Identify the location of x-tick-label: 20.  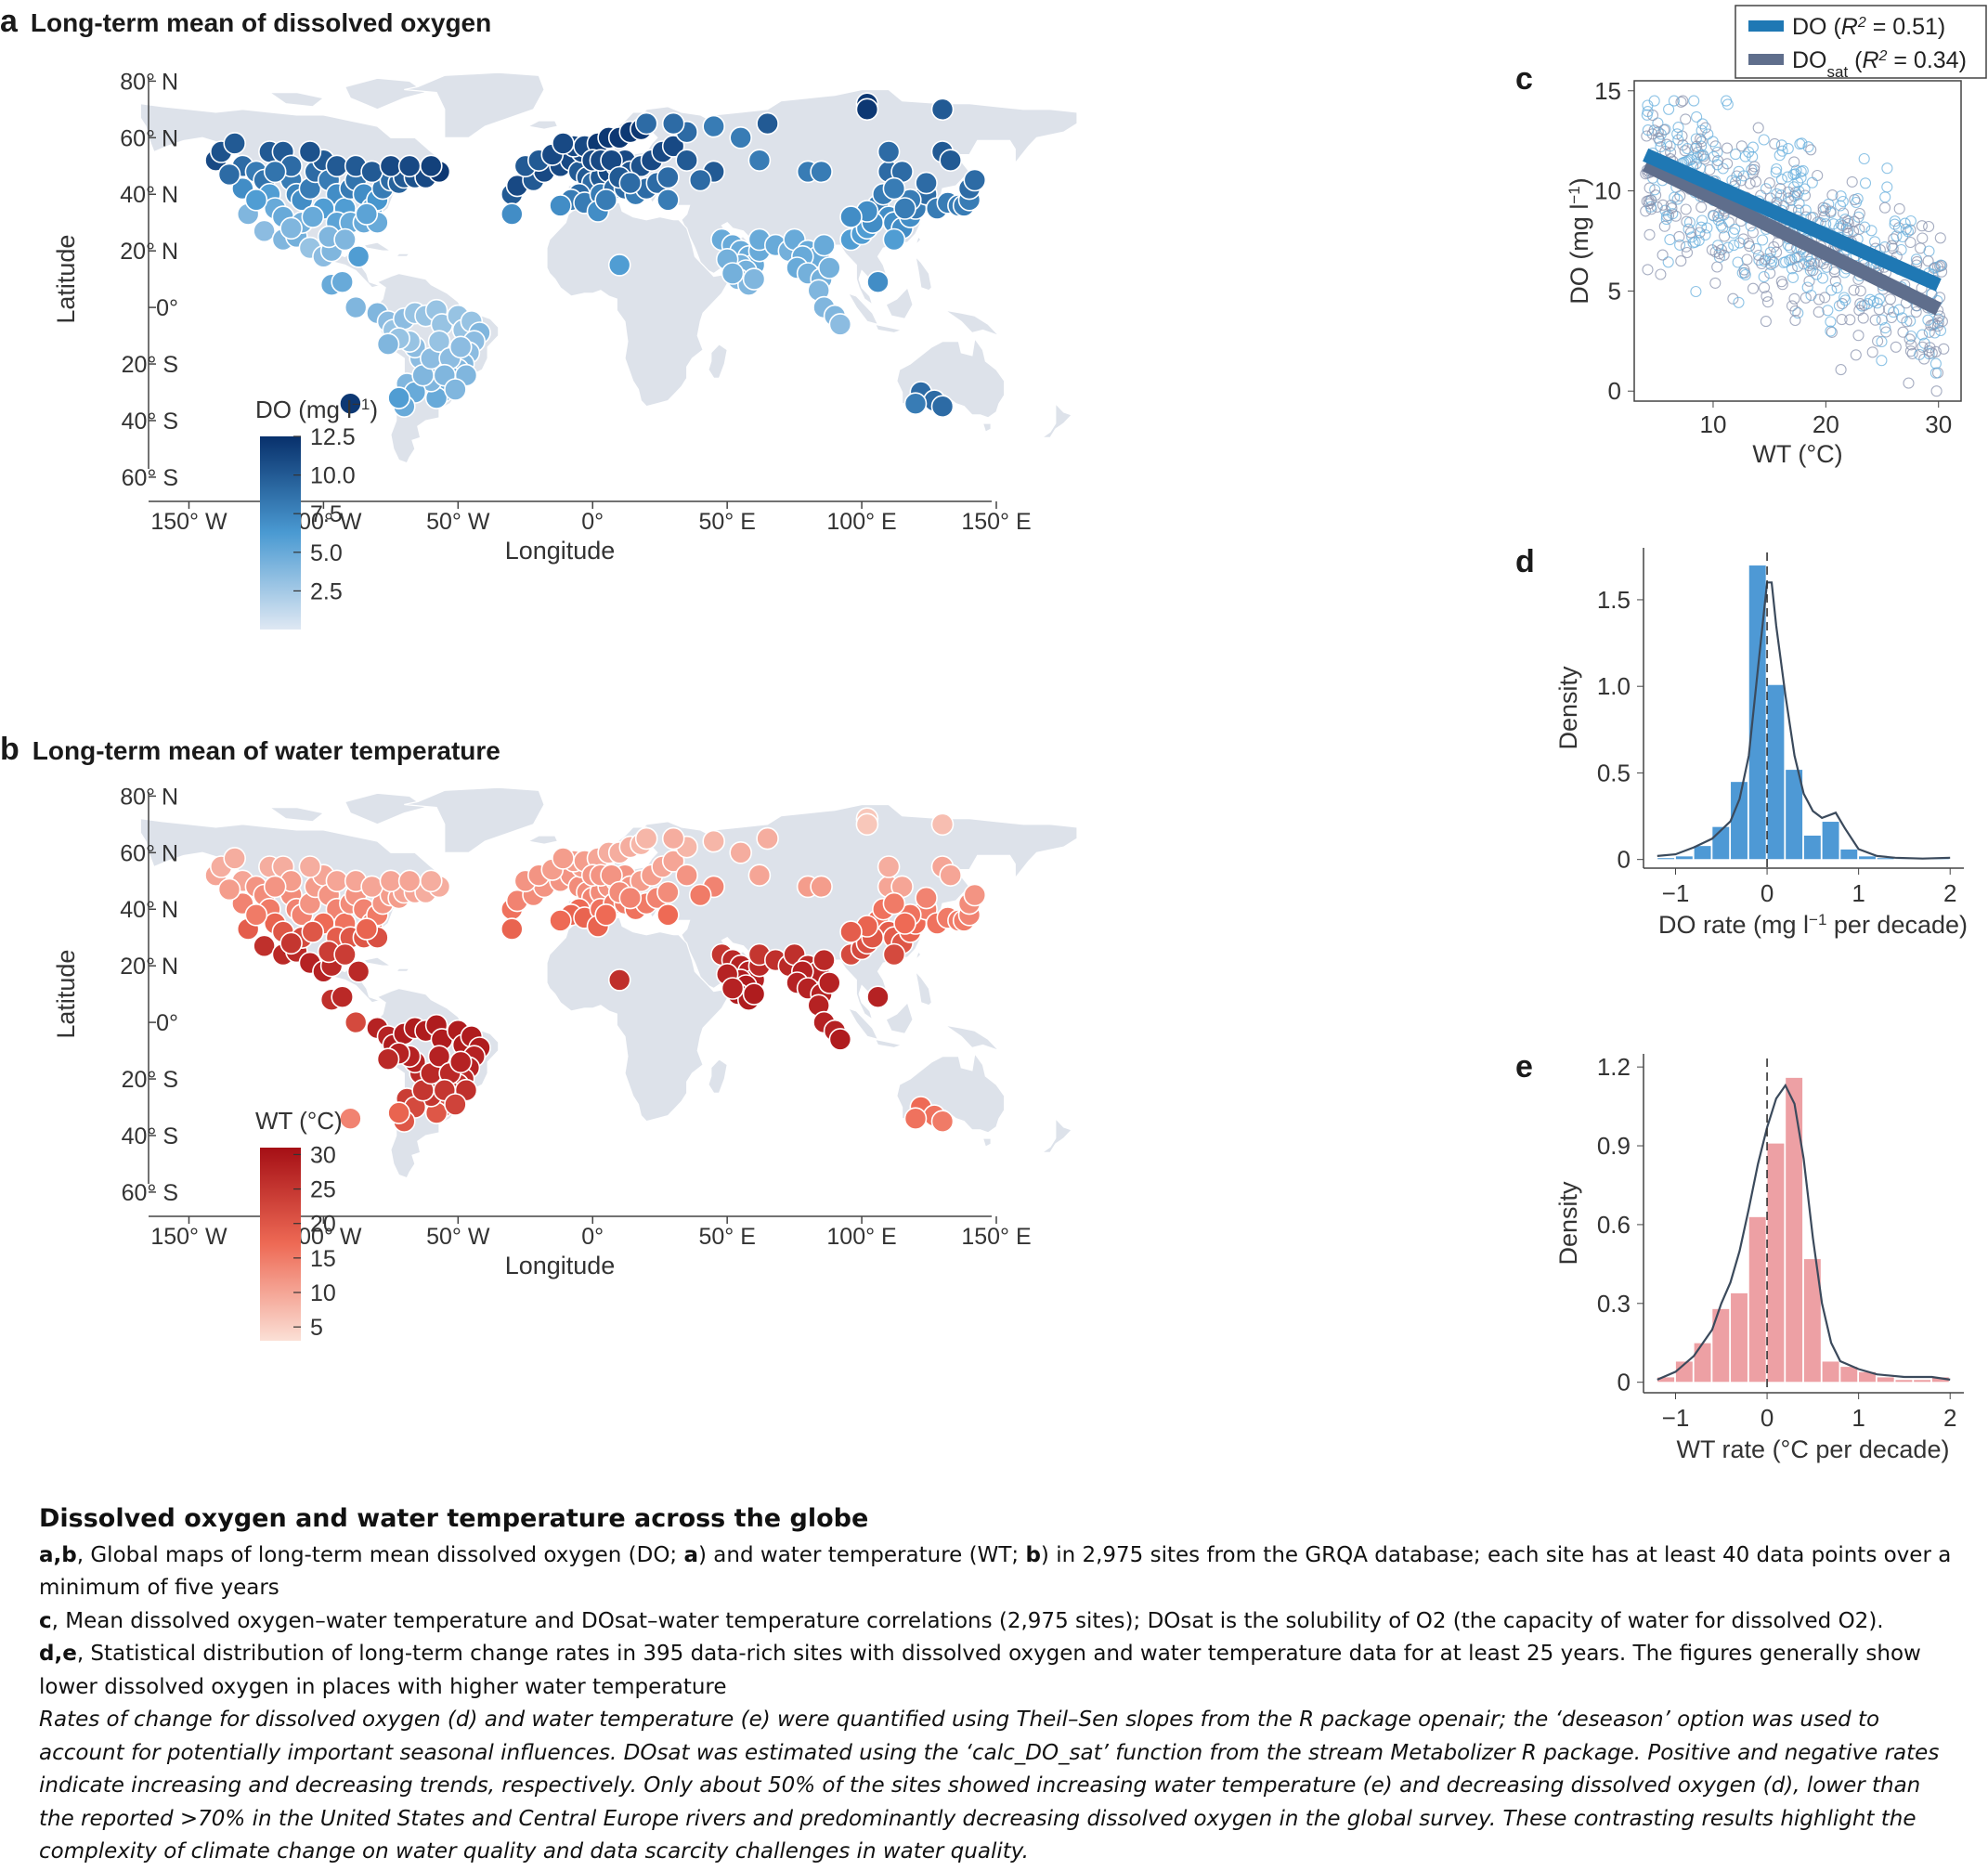
(1826, 424).